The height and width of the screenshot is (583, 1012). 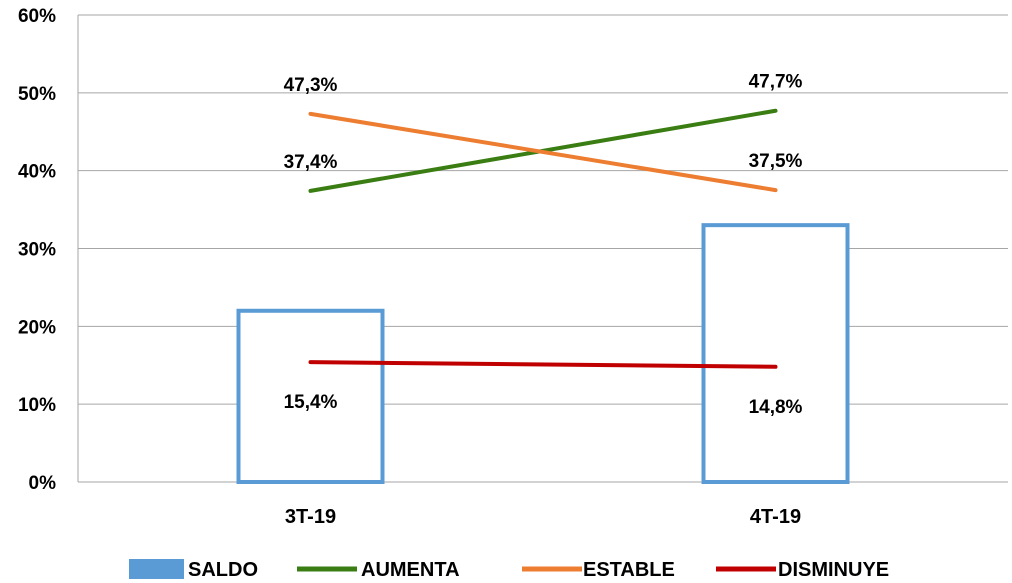 What do you see at coordinates (775, 517) in the screenshot?
I see `x-category-label: 4T-19` at bounding box center [775, 517].